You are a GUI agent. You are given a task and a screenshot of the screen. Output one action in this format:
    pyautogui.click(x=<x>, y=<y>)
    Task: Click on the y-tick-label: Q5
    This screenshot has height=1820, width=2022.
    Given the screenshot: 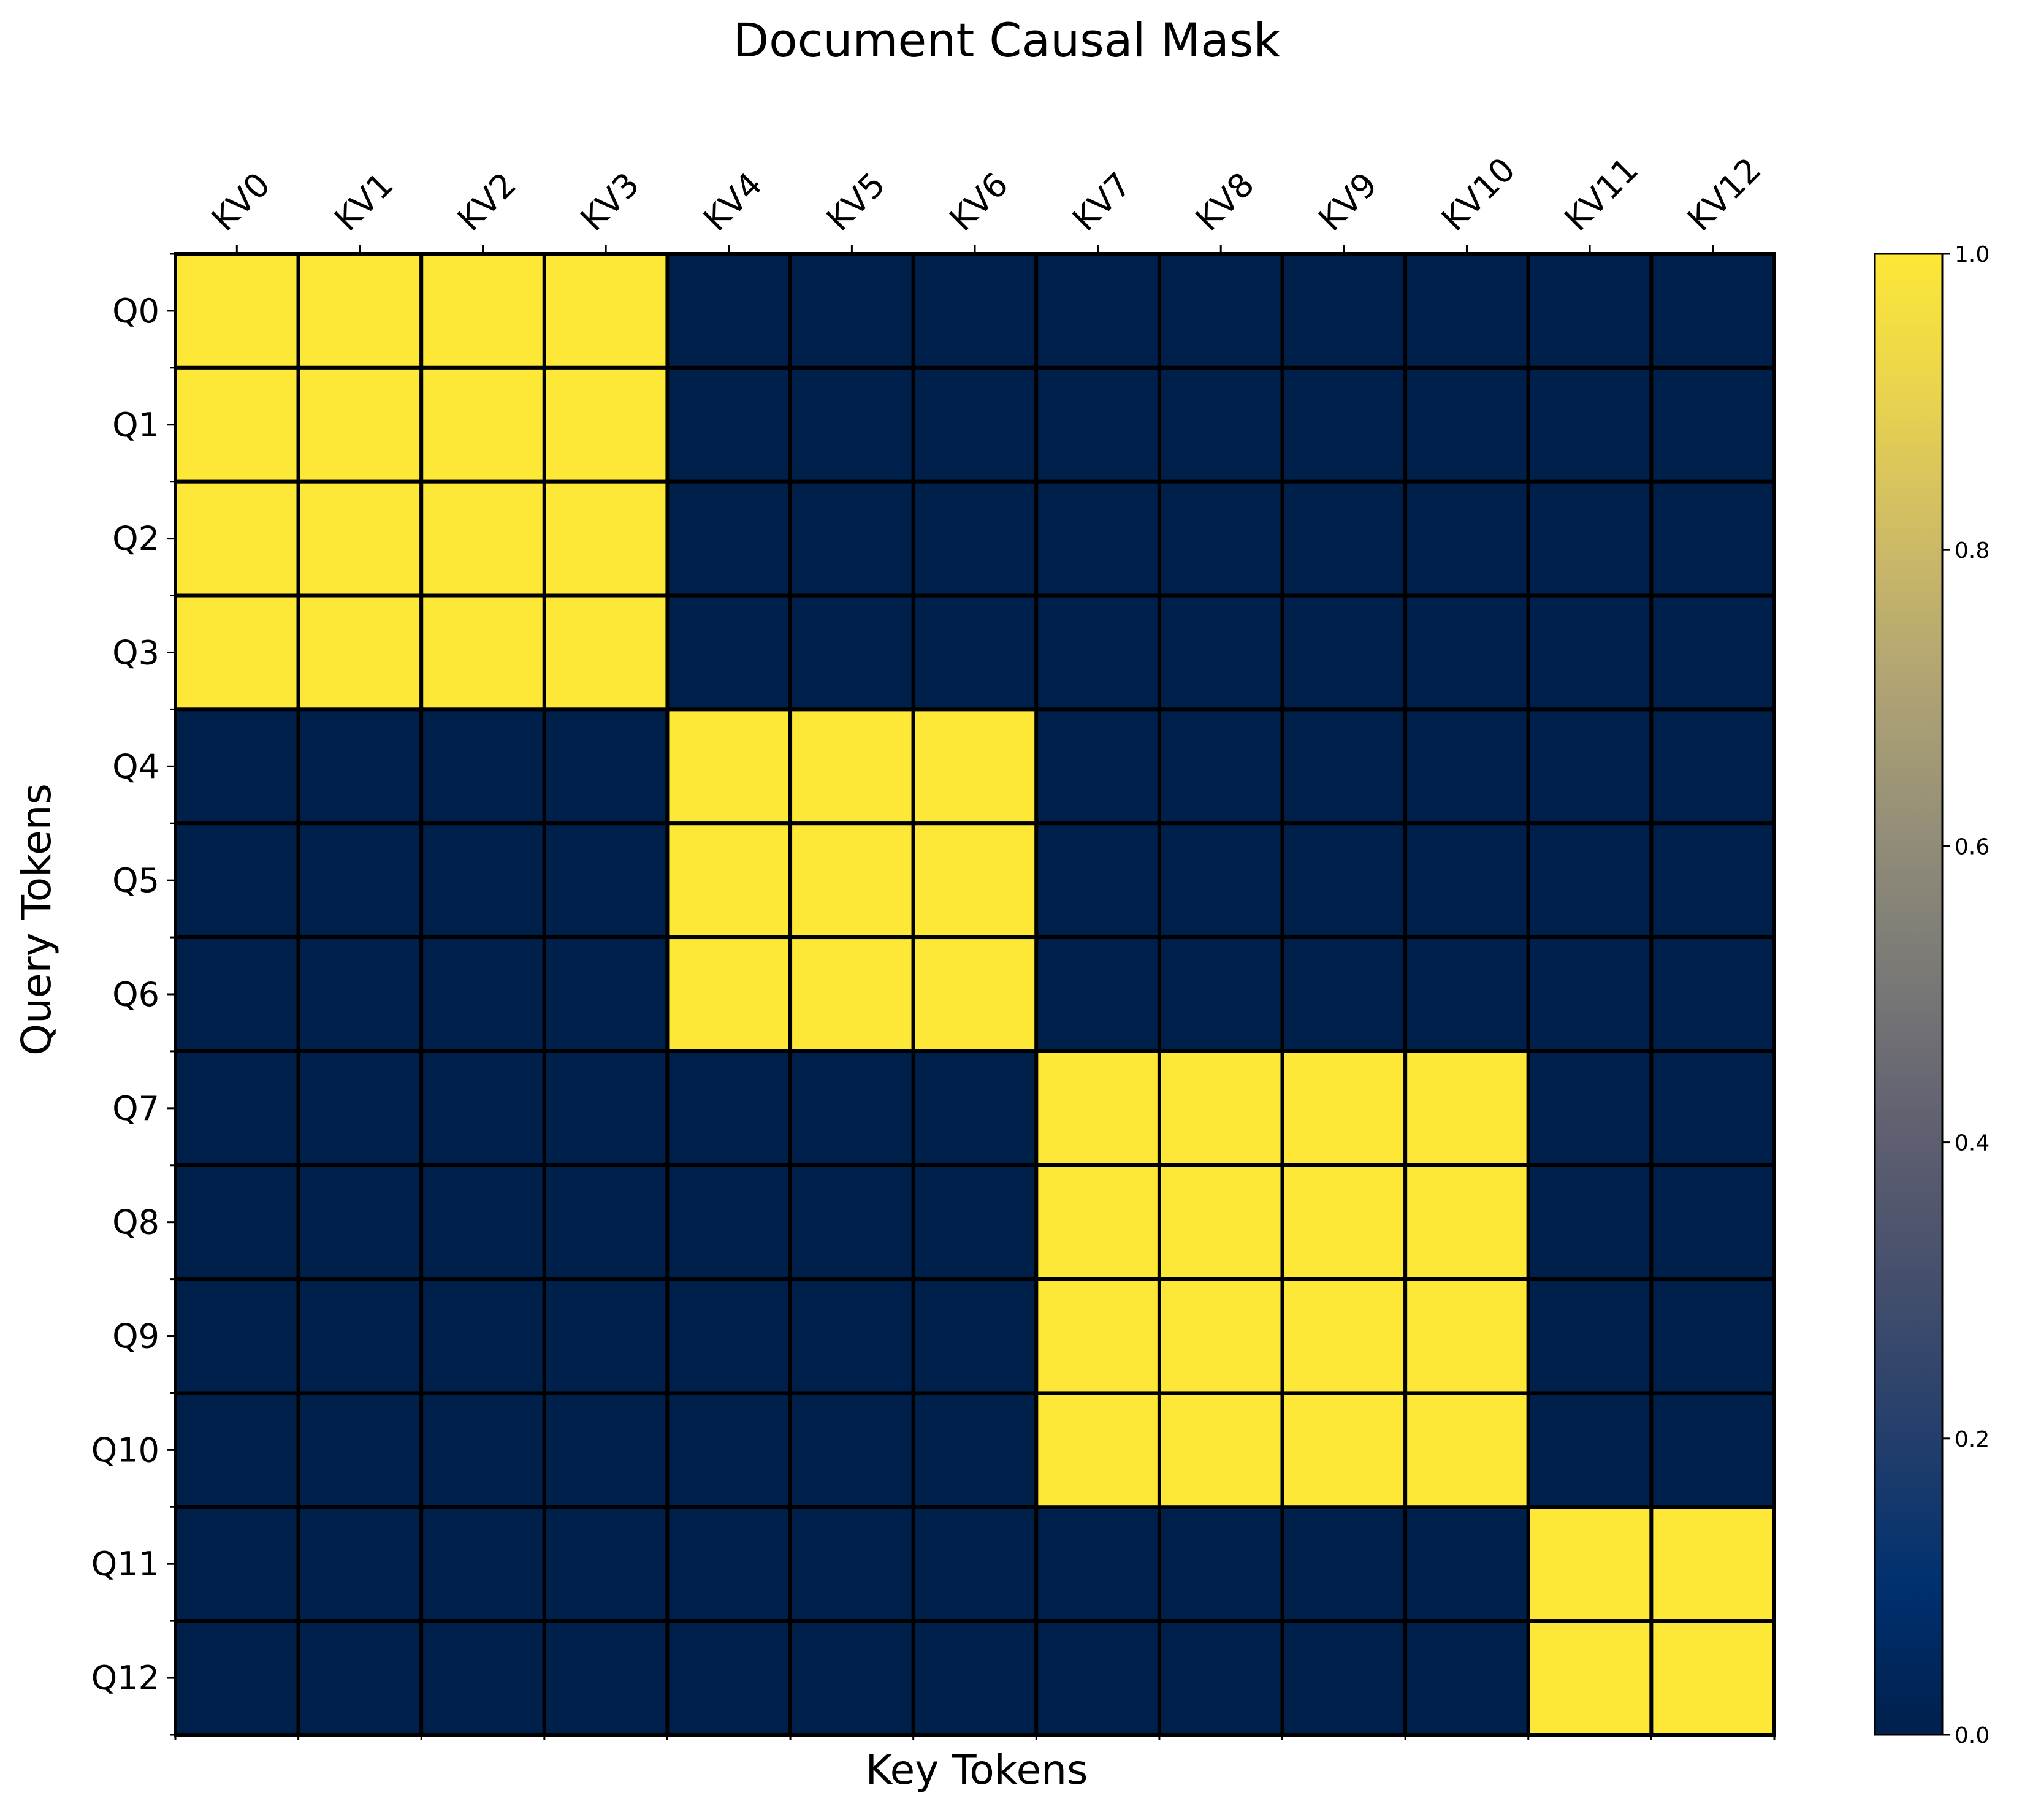 What is the action you would take?
    pyautogui.click(x=135, y=880)
    